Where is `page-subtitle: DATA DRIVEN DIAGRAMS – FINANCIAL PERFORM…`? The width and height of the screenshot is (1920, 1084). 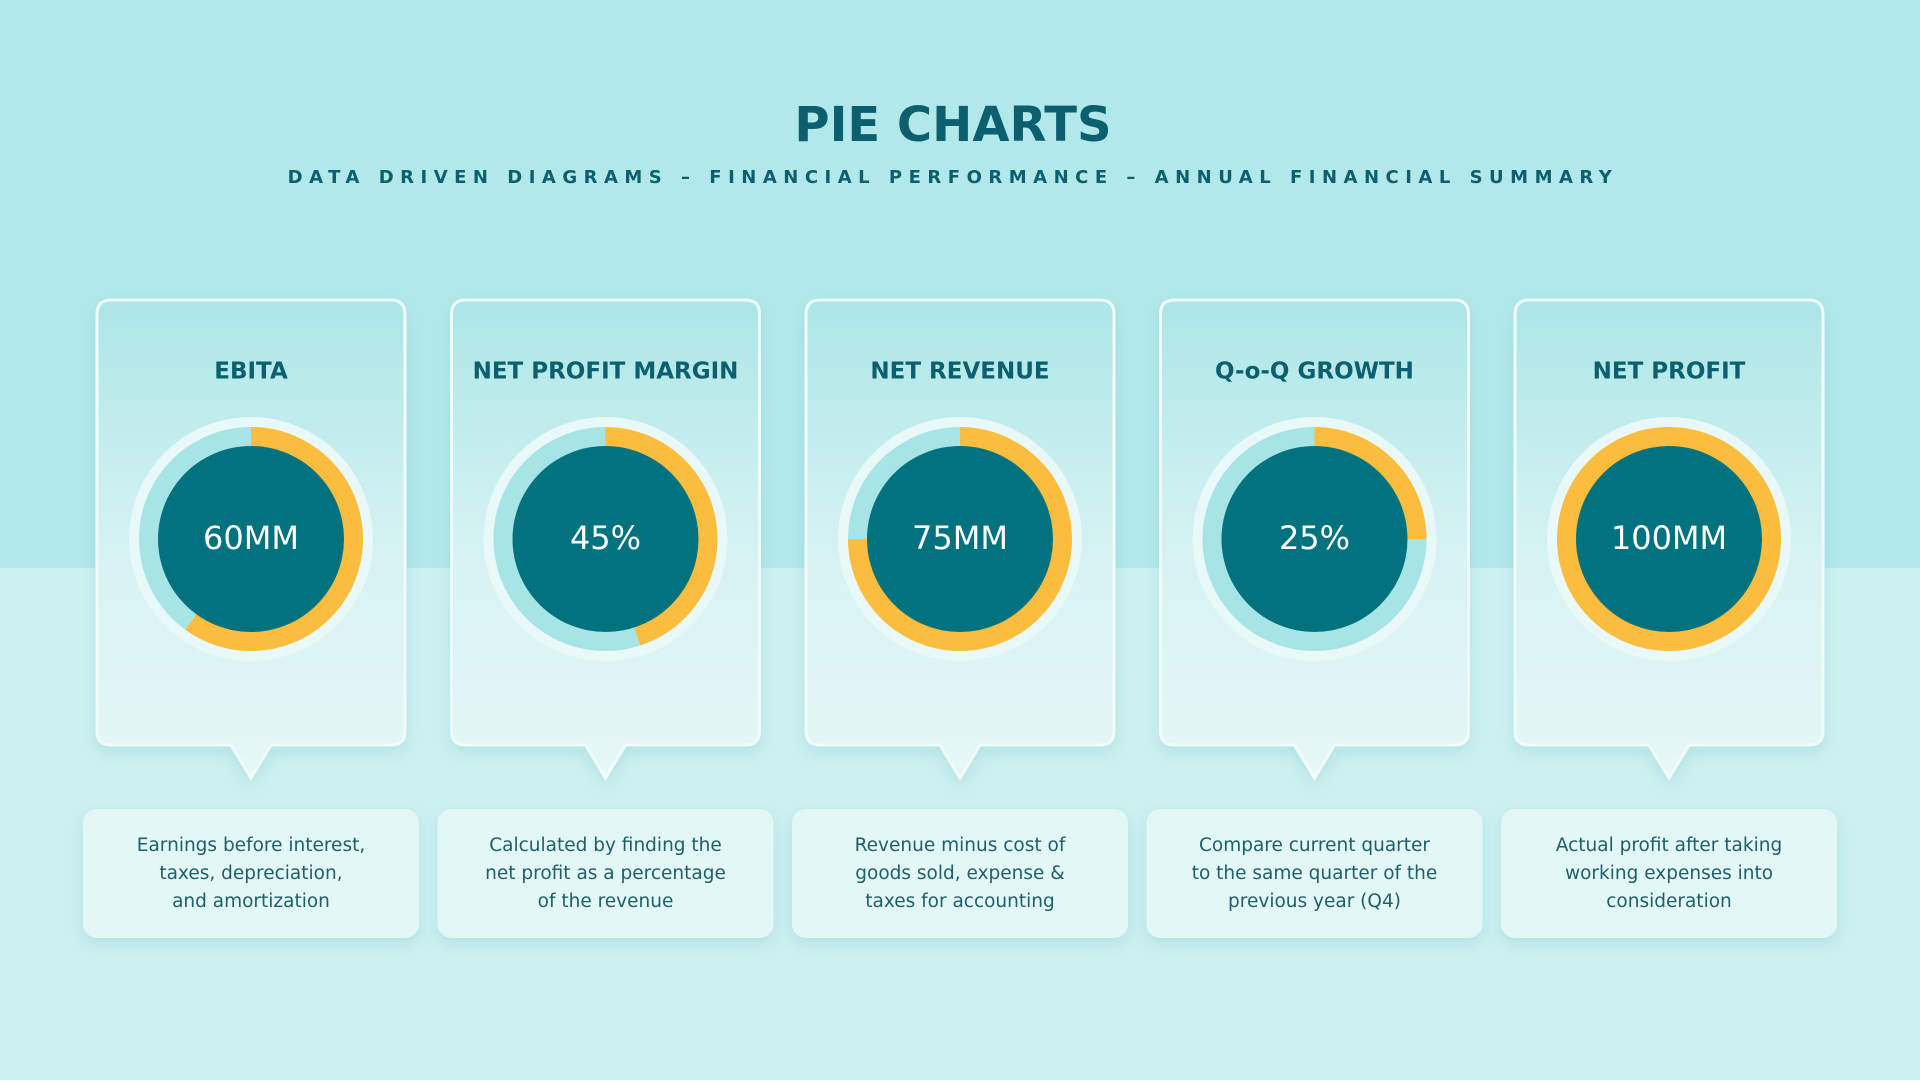 page-subtitle: DATA DRIVEN DIAGRAMS – FINANCIAL PERFORM… is located at coordinates (953, 177).